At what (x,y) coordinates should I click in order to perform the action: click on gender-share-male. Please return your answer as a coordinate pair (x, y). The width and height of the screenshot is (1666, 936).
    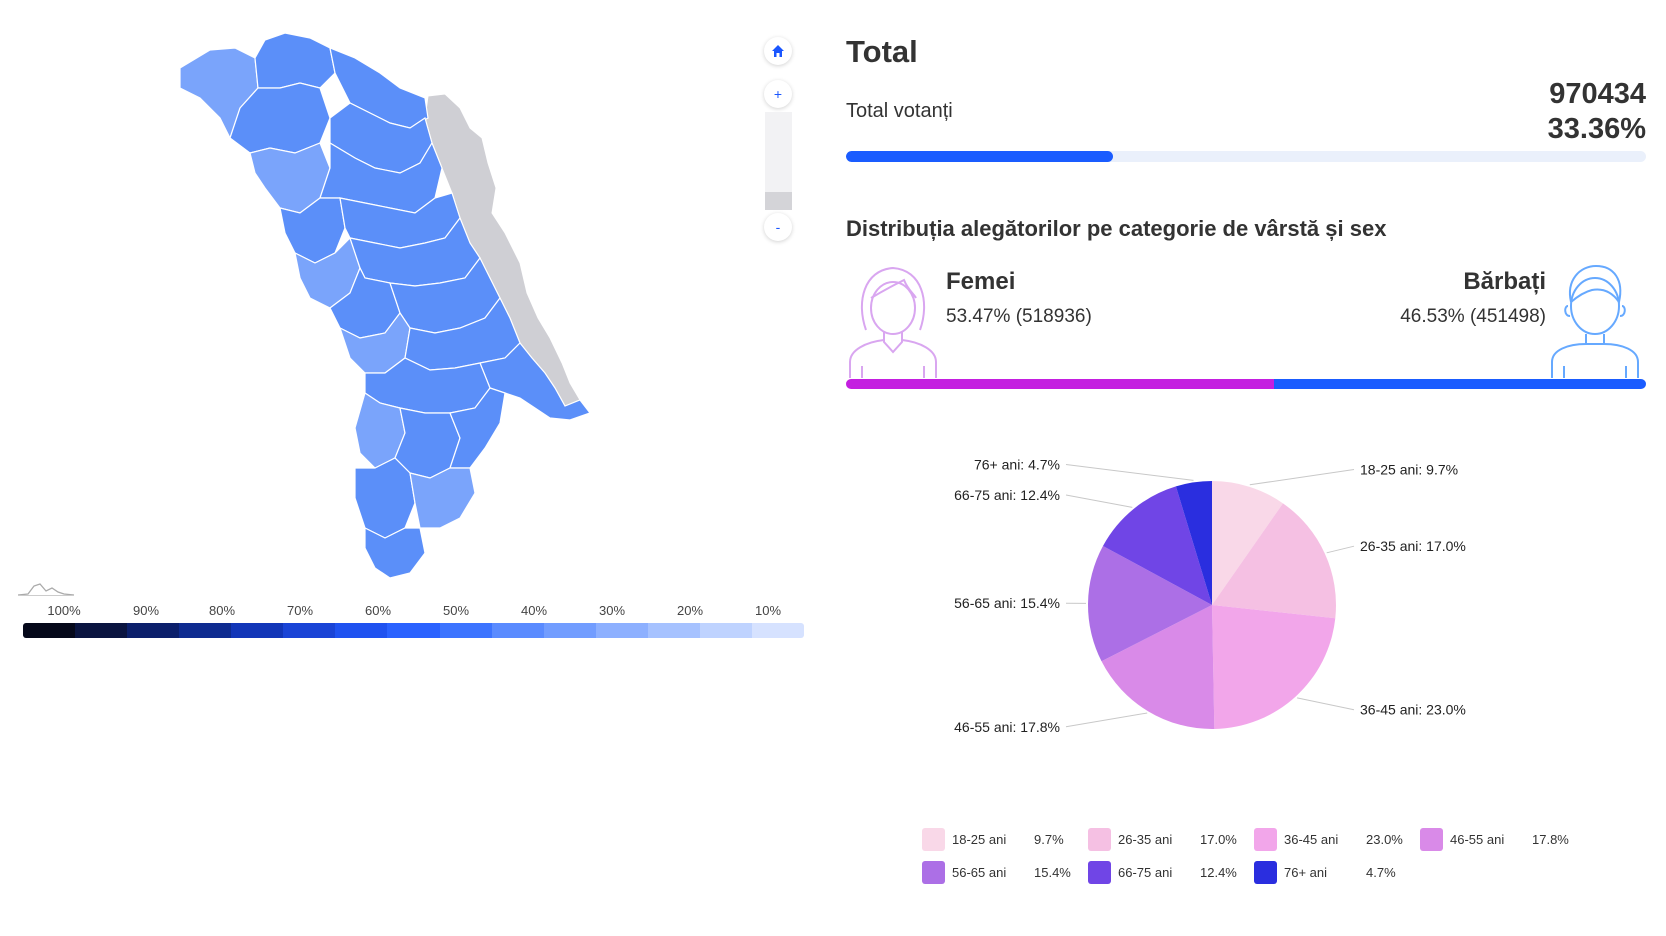
    Looking at the image, I should click on (1459, 384).